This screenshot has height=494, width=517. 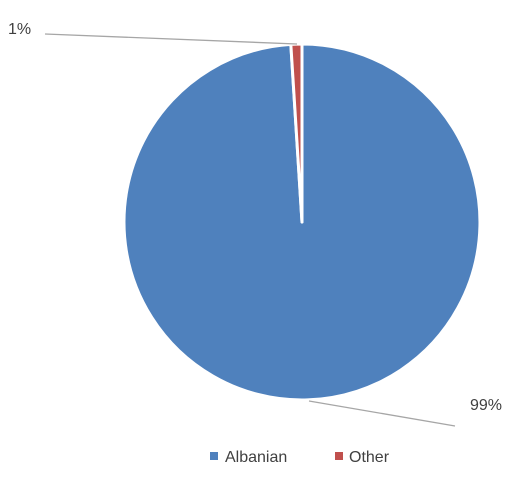 What do you see at coordinates (369, 457) in the screenshot?
I see `legend-label-other: Other` at bounding box center [369, 457].